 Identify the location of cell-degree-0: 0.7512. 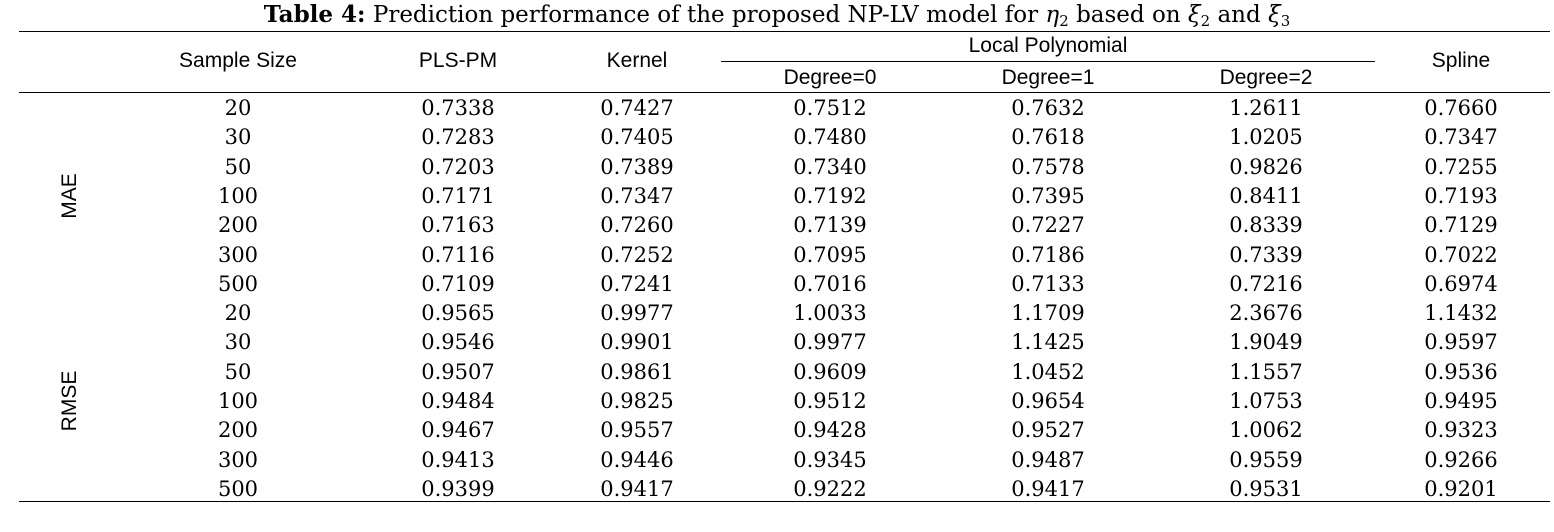
(830, 108).